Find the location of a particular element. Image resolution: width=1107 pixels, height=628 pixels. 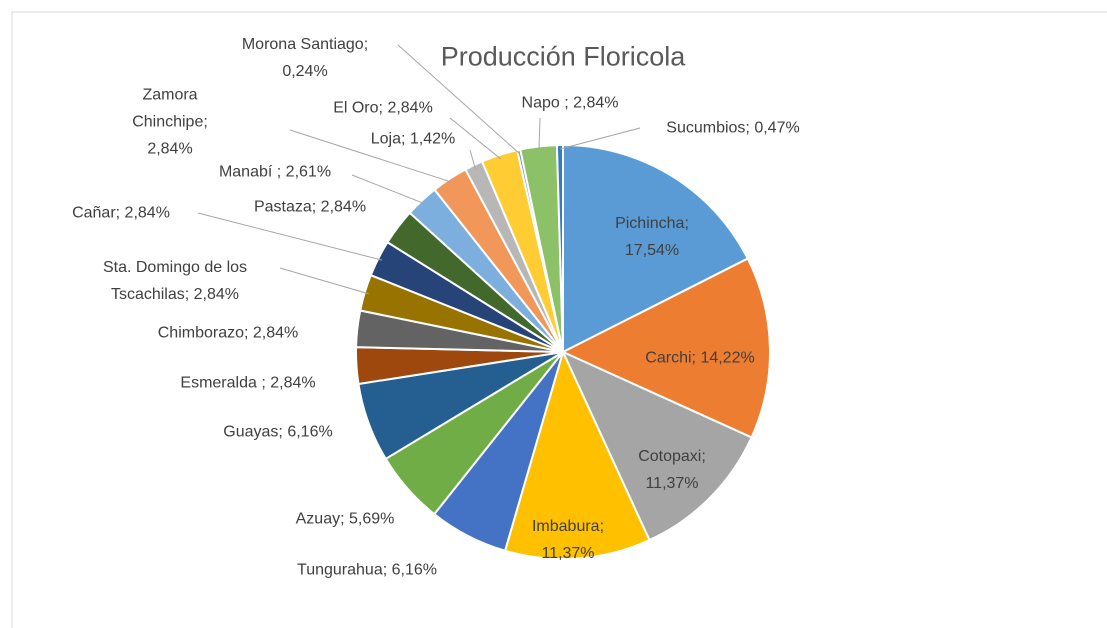

data-label: Chimborazo; 2,84% is located at coordinates (228, 333).